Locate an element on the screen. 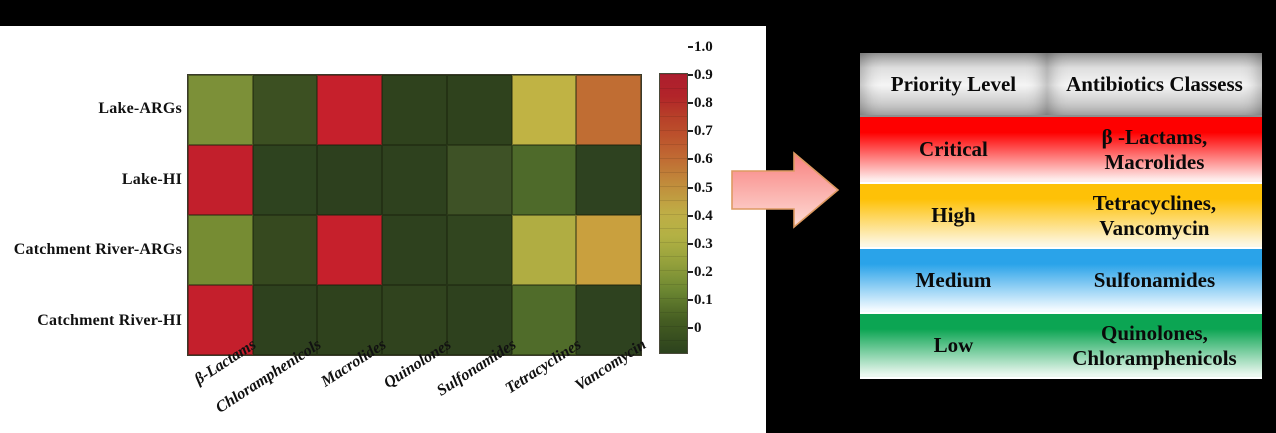 This screenshot has height=433, width=1276. heatmap-row-label: Catchment River-HI is located at coordinates (109, 320).